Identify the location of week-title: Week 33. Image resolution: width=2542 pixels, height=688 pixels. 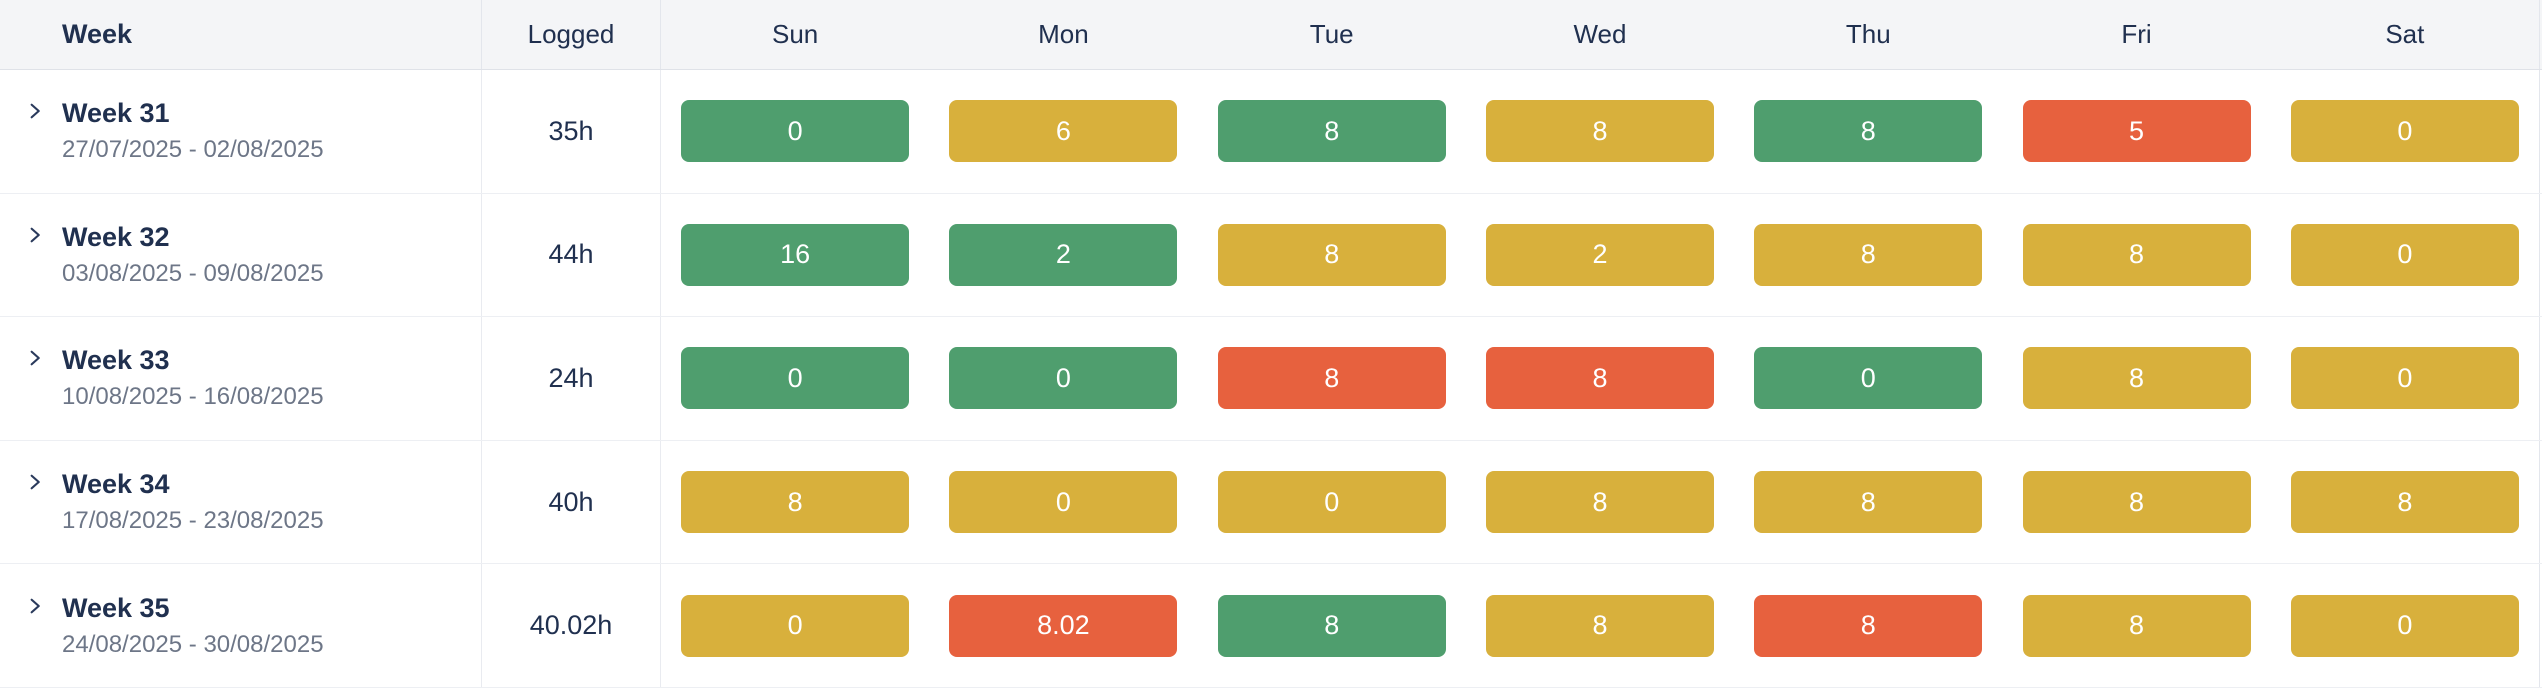
(116, 360).